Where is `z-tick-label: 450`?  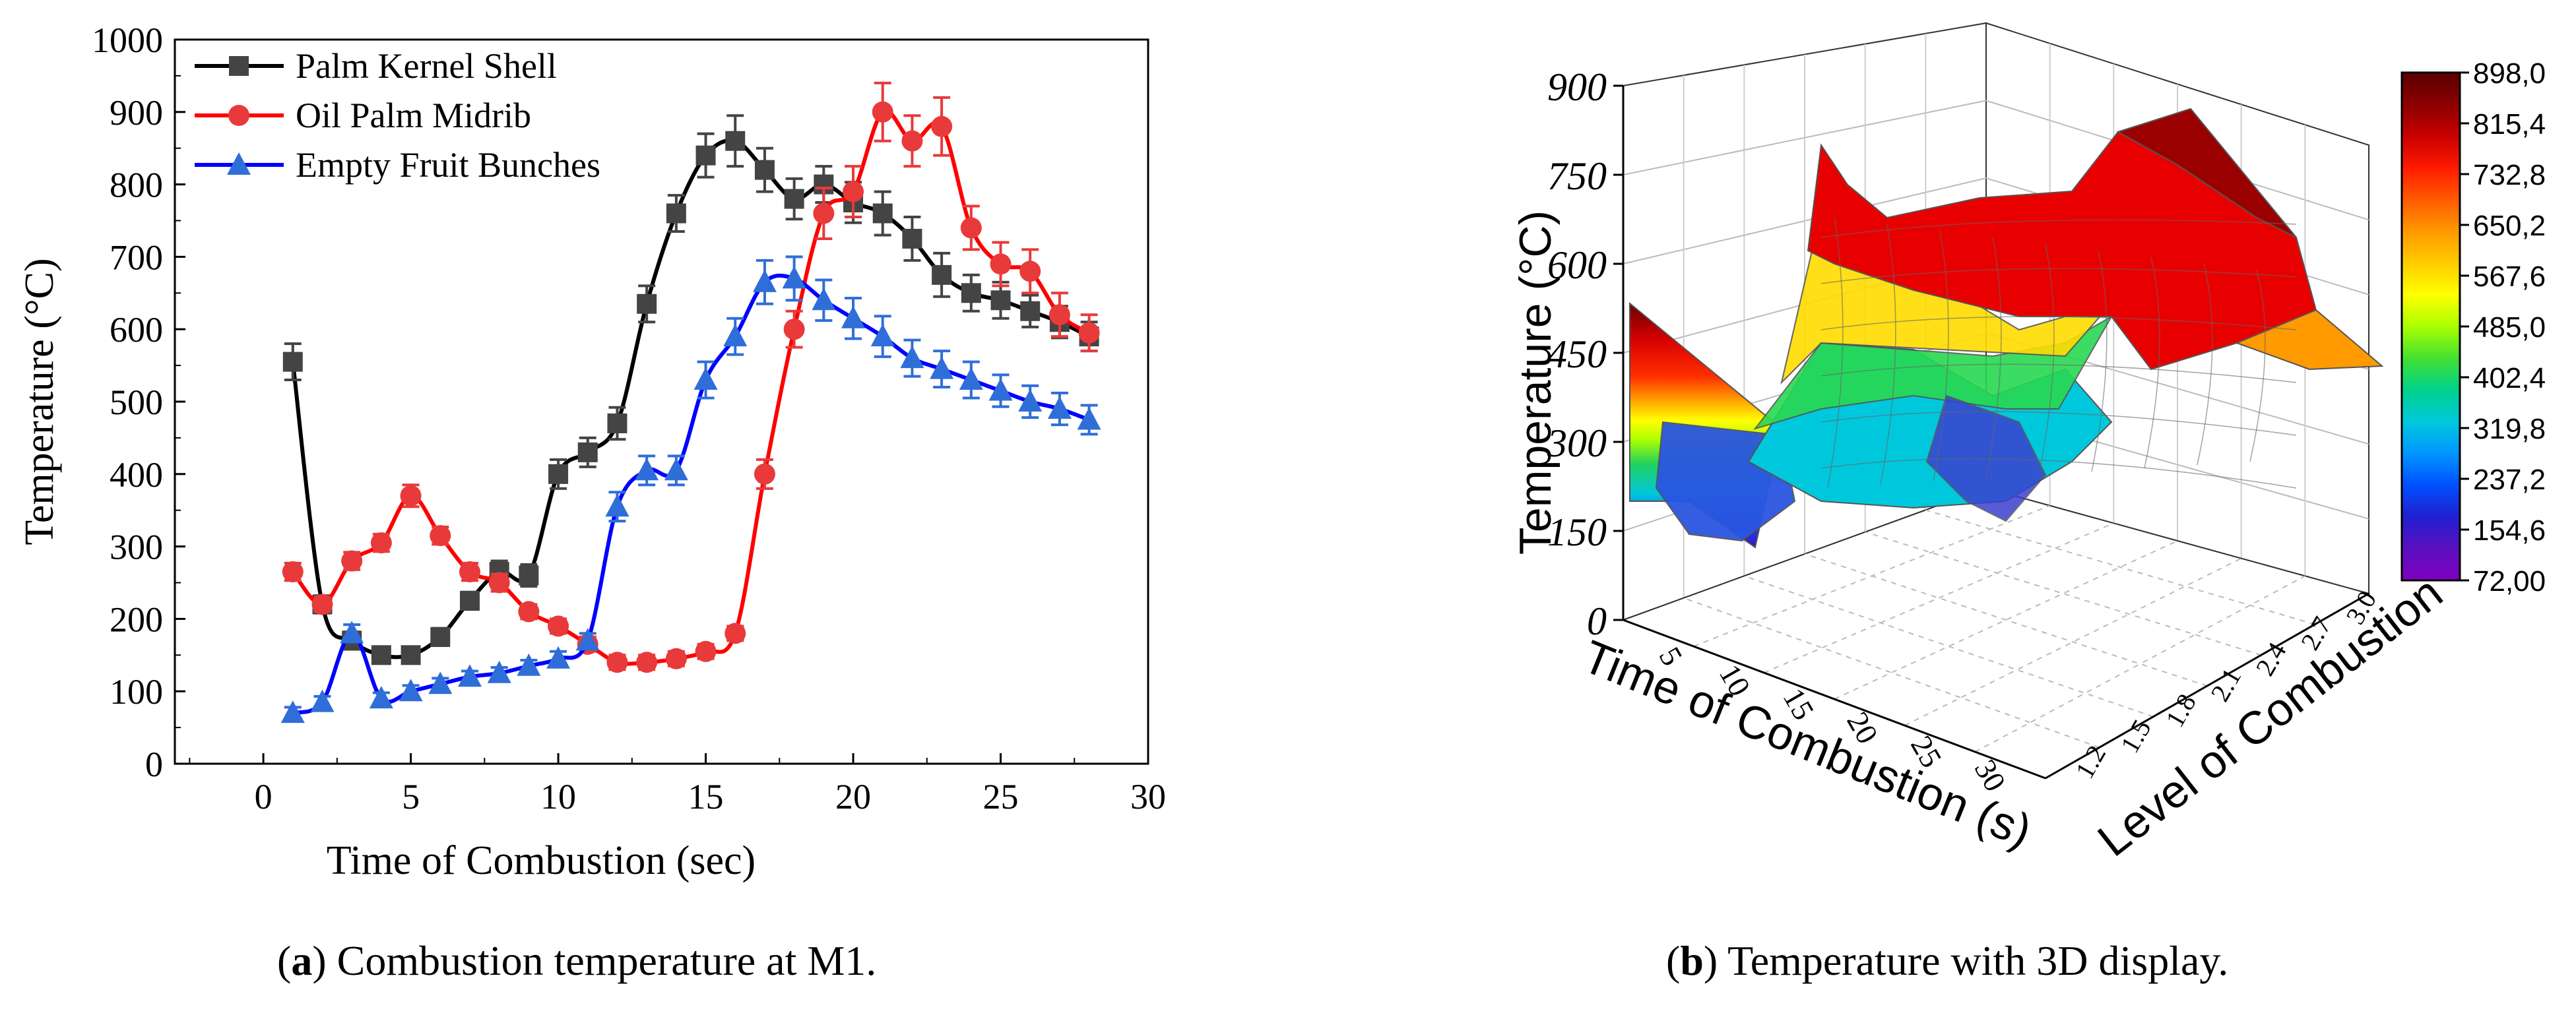 z-tick-label: 450 is located at coordinates (1577, 354).